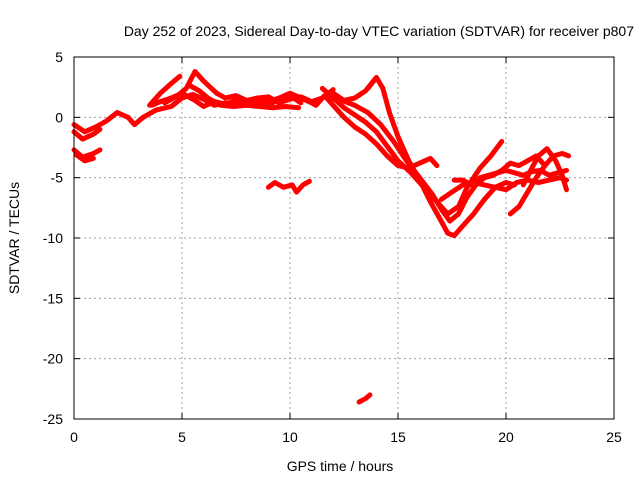 The image size is (640, 480). What do you see at coordinates (182, 437) in the screenshot?
I see `x-tick-label: 5` at bounding box center [182, 437].